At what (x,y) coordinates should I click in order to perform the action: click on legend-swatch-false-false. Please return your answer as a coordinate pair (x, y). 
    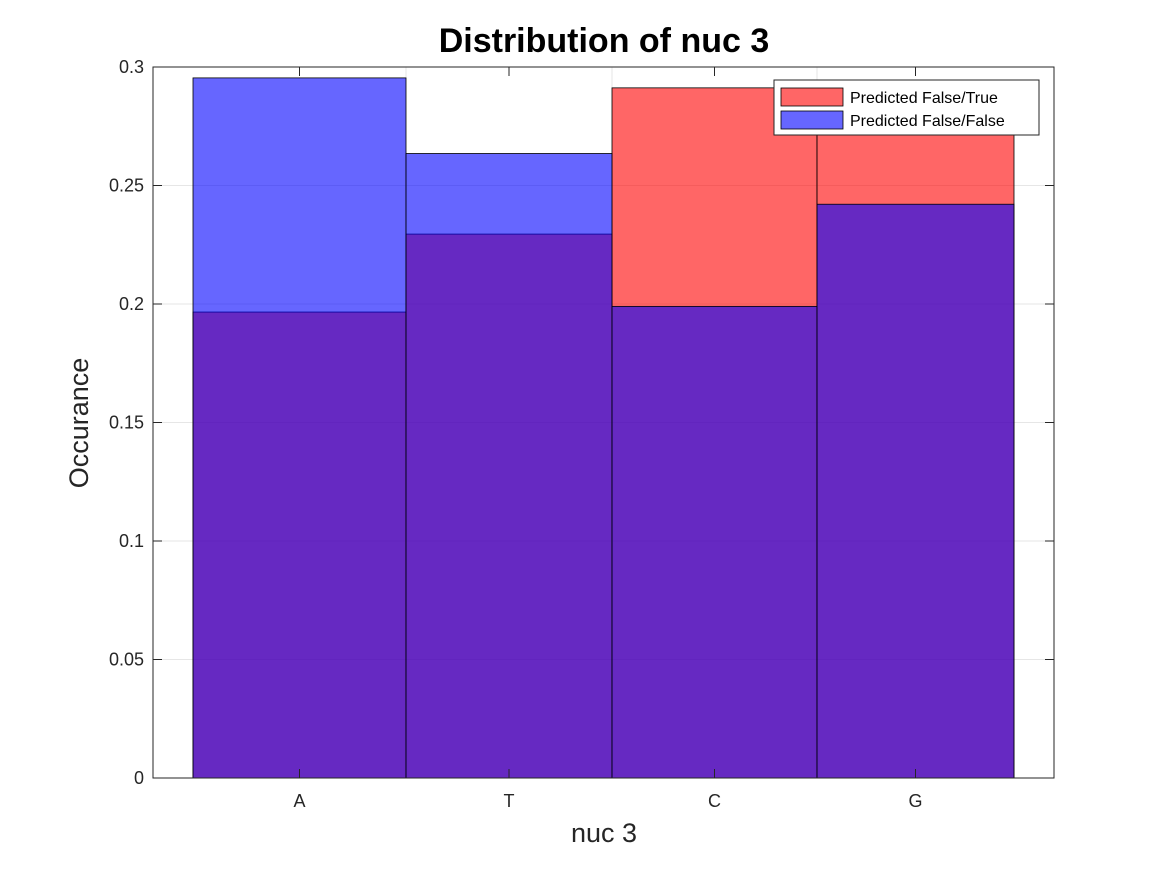
    Looking at the image, I should click on (812, 120).